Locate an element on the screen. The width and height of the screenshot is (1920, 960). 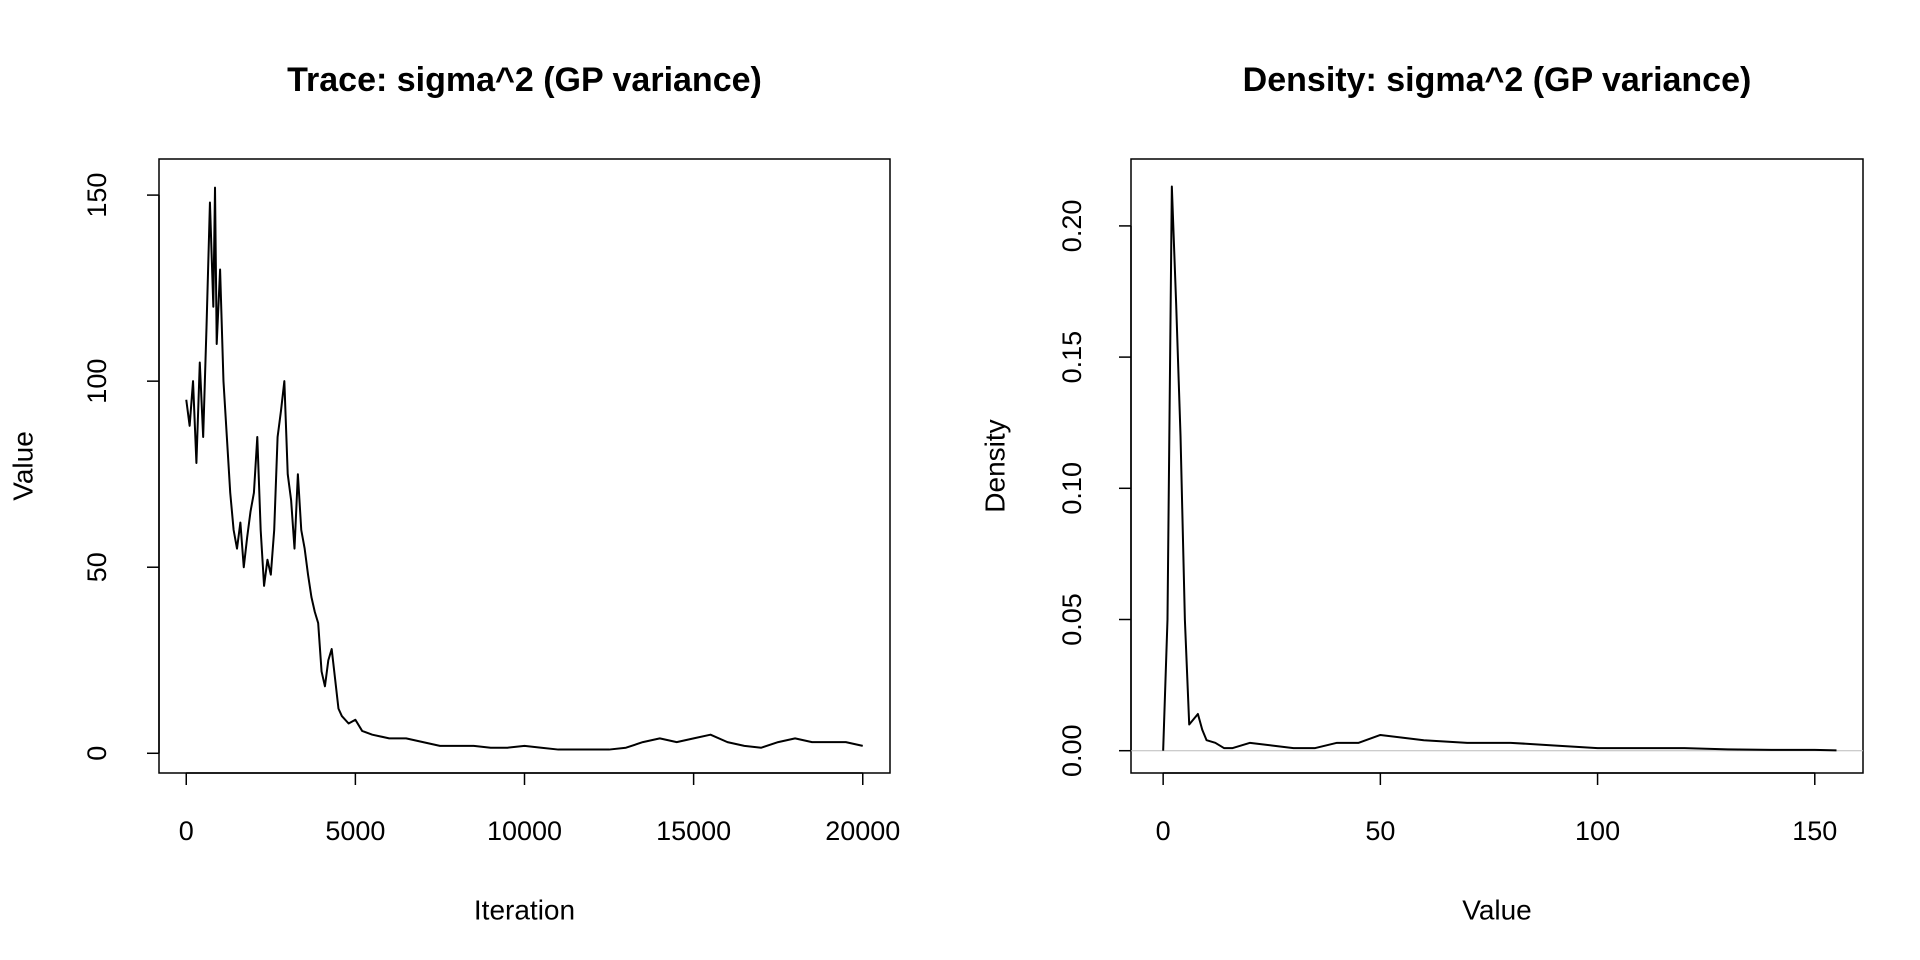
chart-title: Density: sigma^2 (GP variance) is located at coordinates (1497, 80).